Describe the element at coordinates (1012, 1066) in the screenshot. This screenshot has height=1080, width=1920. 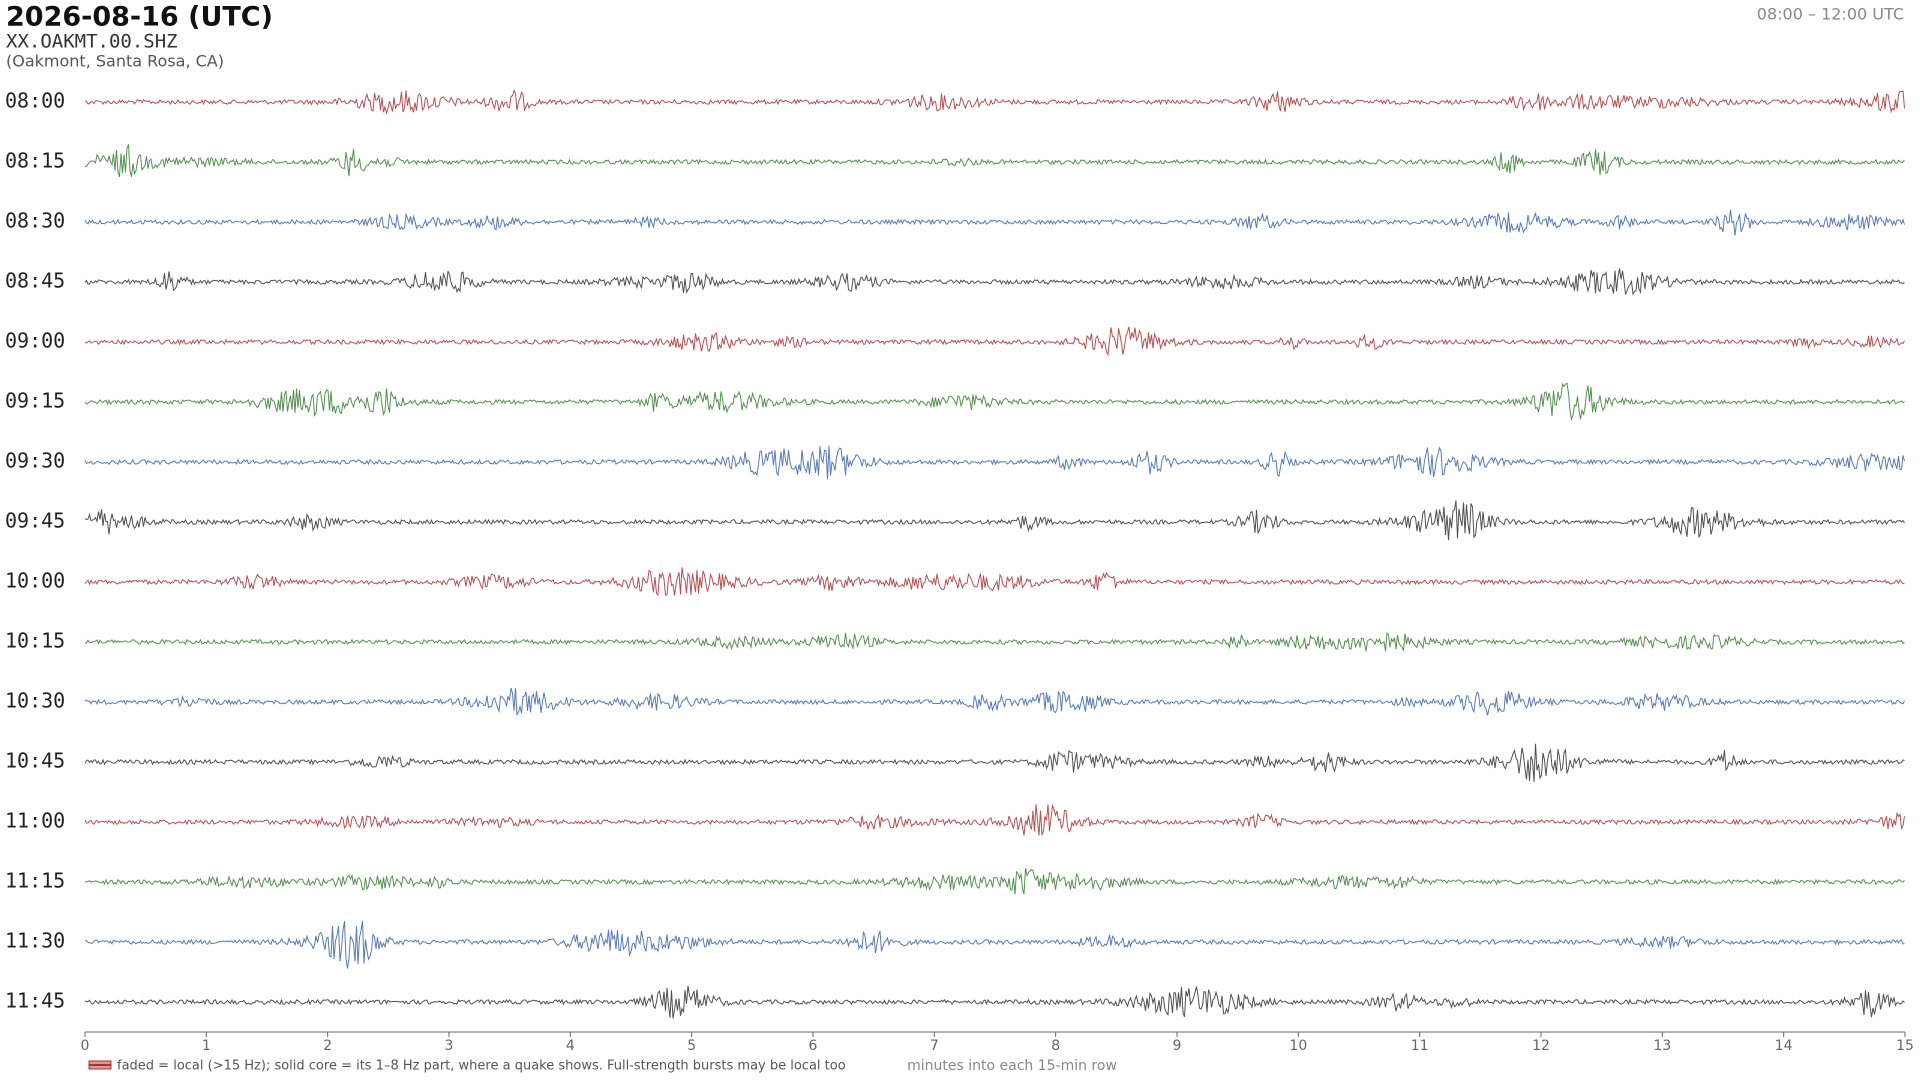
I see `x-axis-label: minutes into each 15-min row` at that location.